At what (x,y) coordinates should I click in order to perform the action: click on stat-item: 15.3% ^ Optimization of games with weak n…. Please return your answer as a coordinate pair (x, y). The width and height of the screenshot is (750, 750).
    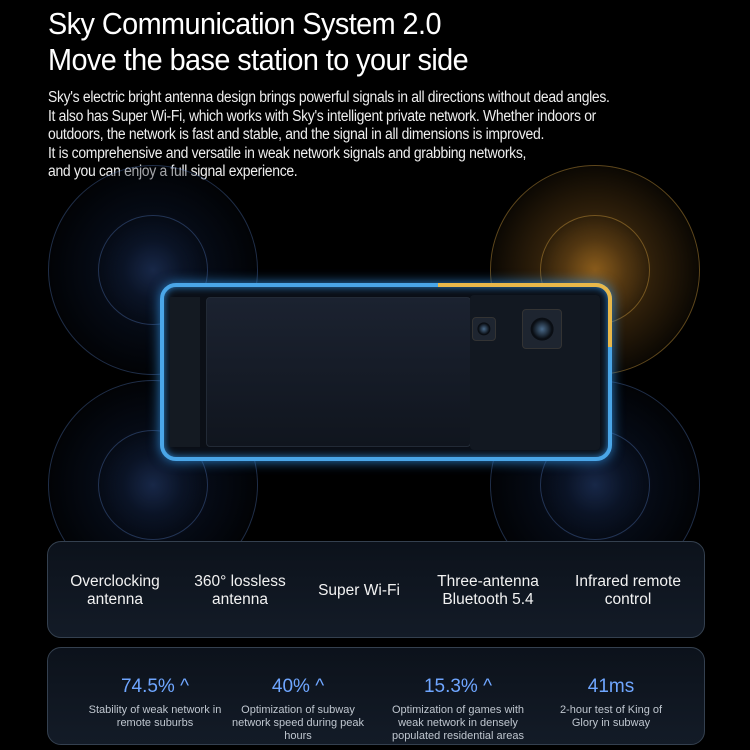
    Looking at the image, I should click on (458, 695).